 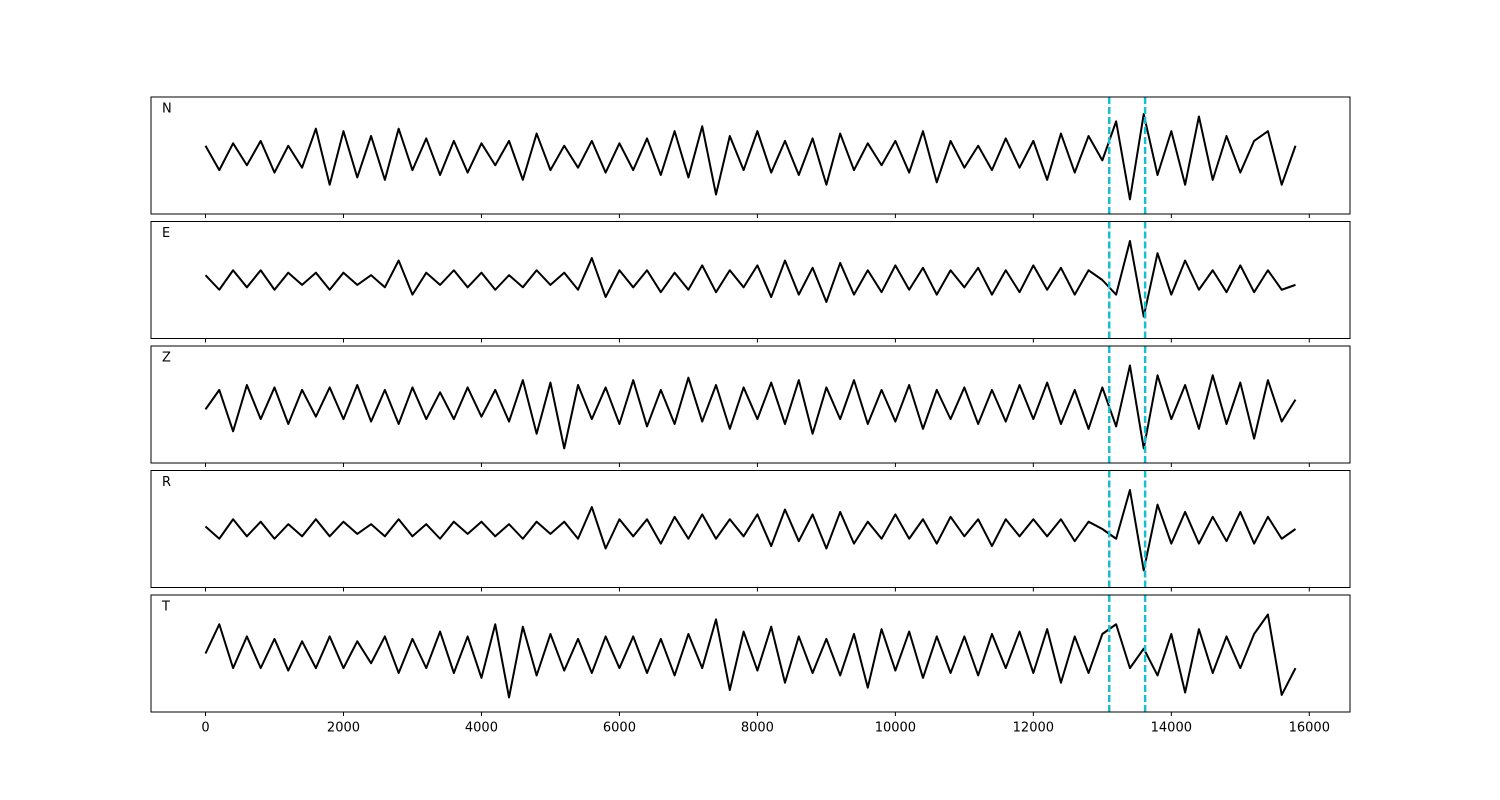 I want to click on x-tick-label: 10000, so click(x=895, y=728).